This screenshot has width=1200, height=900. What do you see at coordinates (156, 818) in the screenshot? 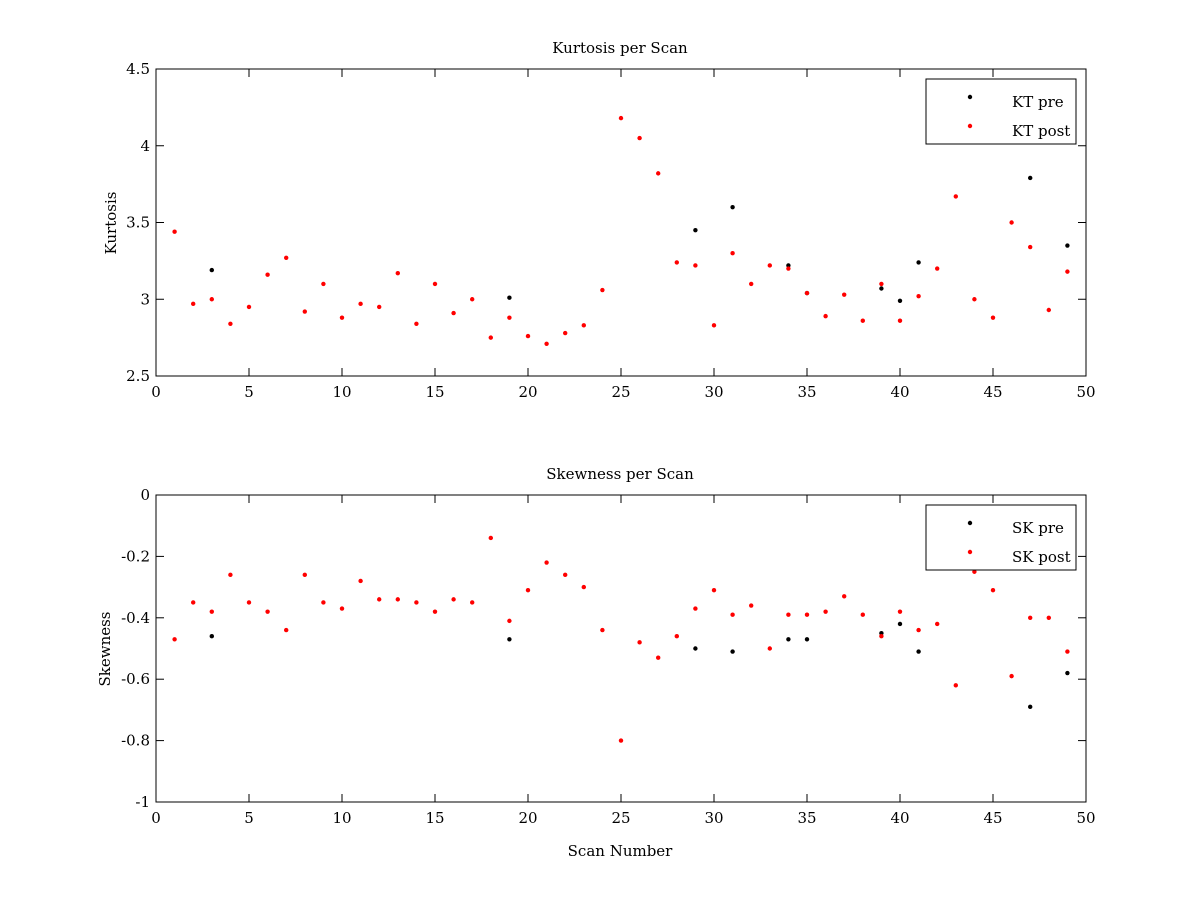
I see `x-tick-label: 0` at bounding box center [156, 818].